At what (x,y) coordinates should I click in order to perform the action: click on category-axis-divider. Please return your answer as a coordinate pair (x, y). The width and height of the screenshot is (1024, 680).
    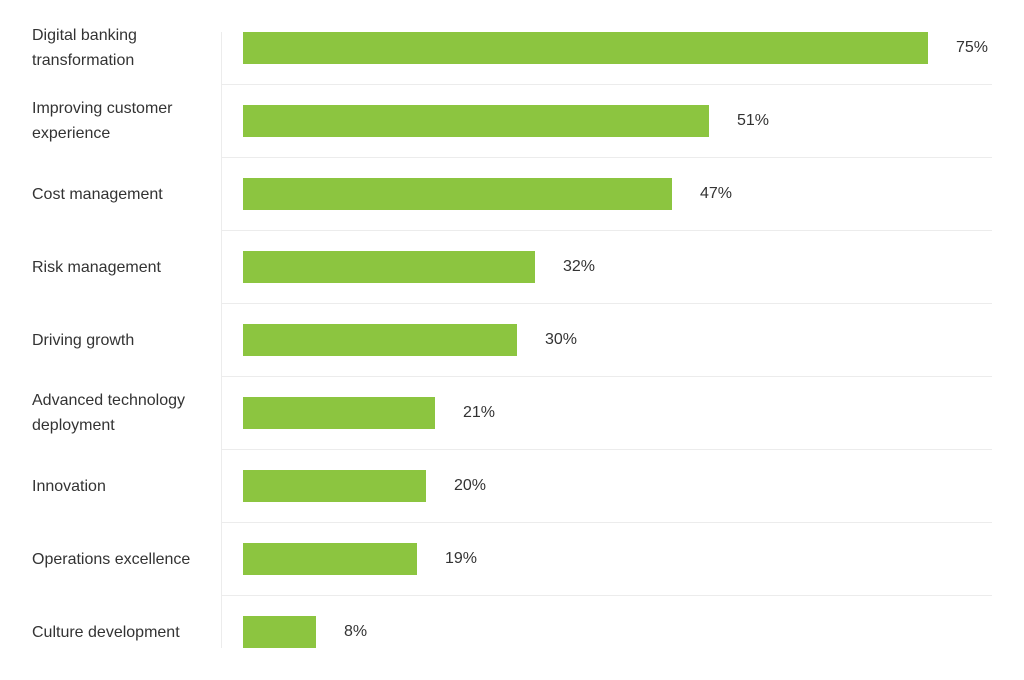
    Looking at the image, I should click on (221, 340).